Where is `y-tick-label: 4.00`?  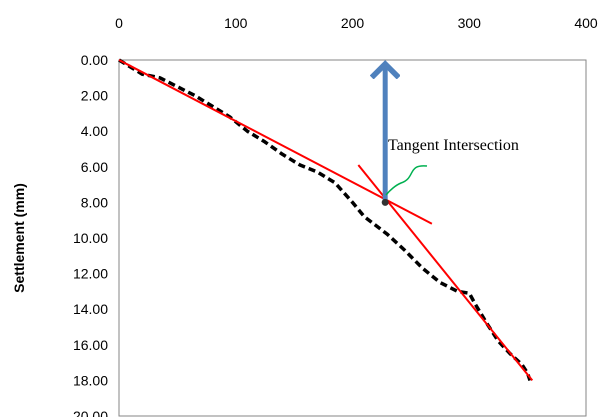
y-tick-label: 4.00 is located at coordinates (94, 131).